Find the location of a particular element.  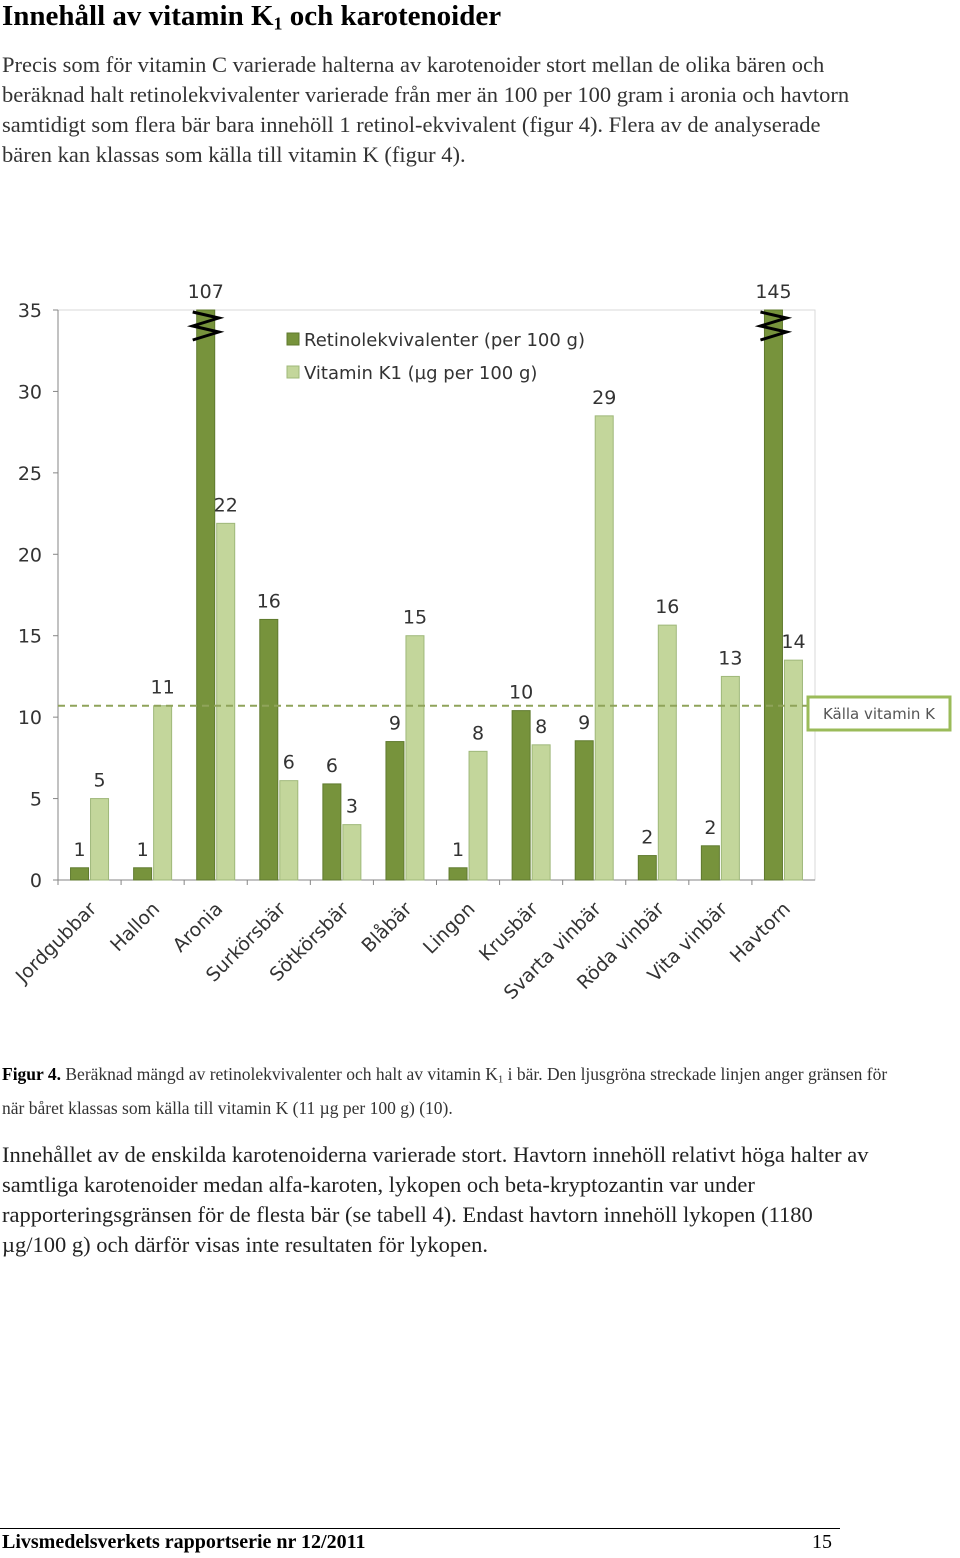

caption-label: Figur 4. is located at coordinates (31, 1074).